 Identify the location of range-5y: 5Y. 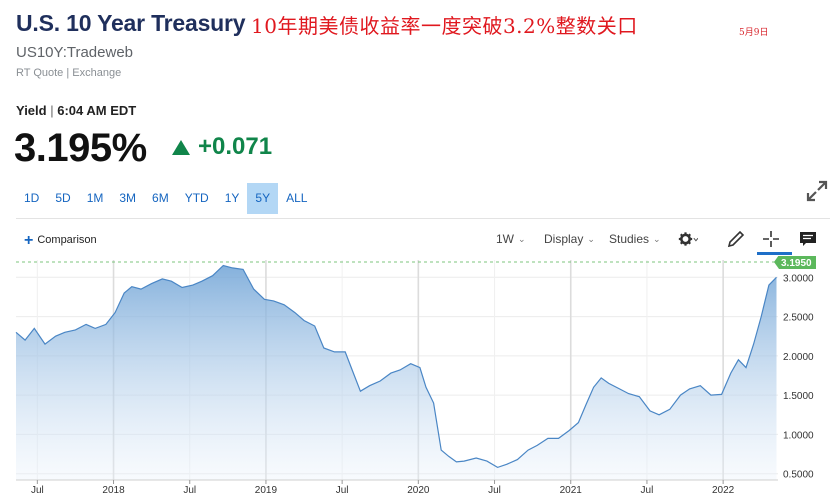
(263, 198).